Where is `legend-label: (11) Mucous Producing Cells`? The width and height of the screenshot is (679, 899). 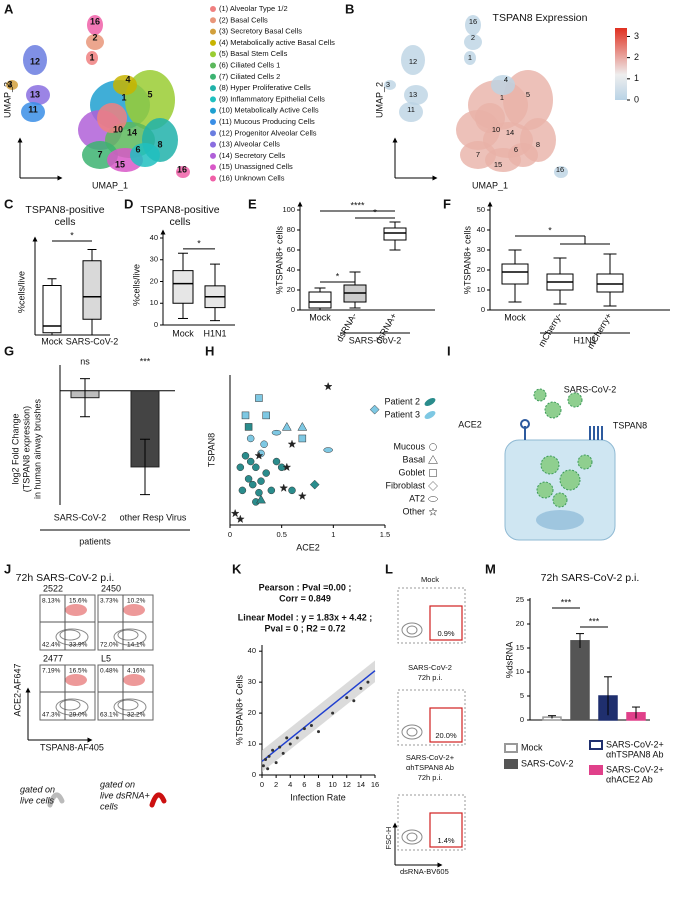
legend-label: (11) Mucous Producing Cells is located at coordinates (267, 121).